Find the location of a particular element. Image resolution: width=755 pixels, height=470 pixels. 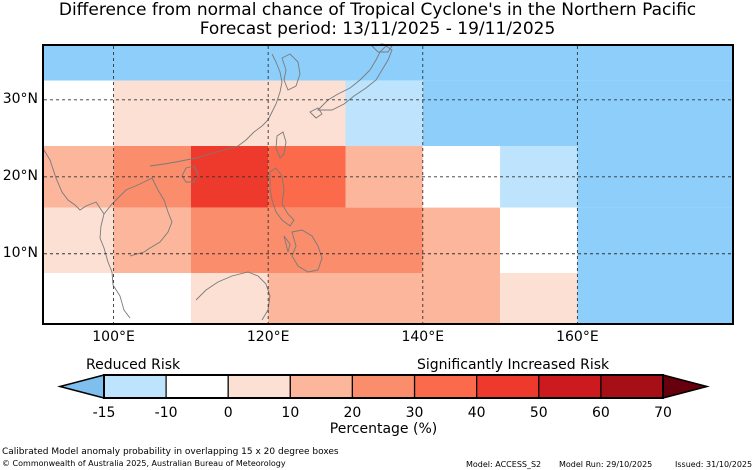

coastline-south-china is located at coordinates (216, 110).